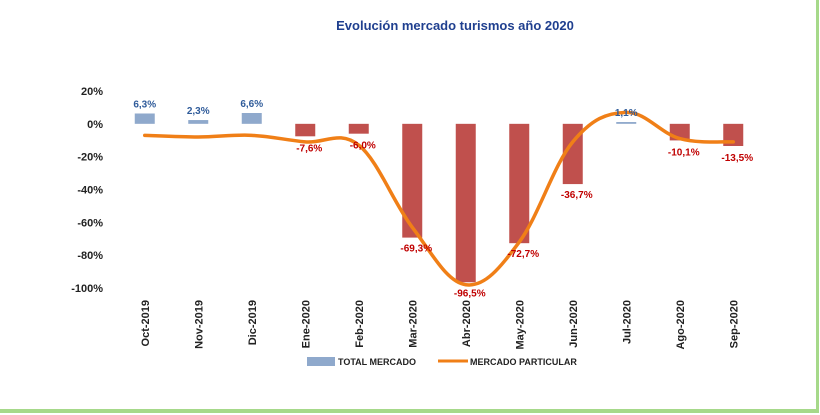 The image size is (820, 415). I want to click on x-tick-label: Abr-2020, so click(467, 323).